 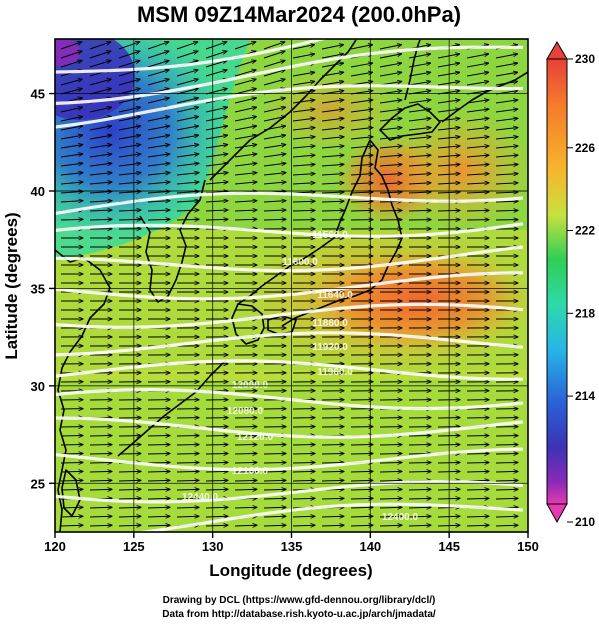 I want to click on y-tick-label: 30, so click(x=38, y=386).